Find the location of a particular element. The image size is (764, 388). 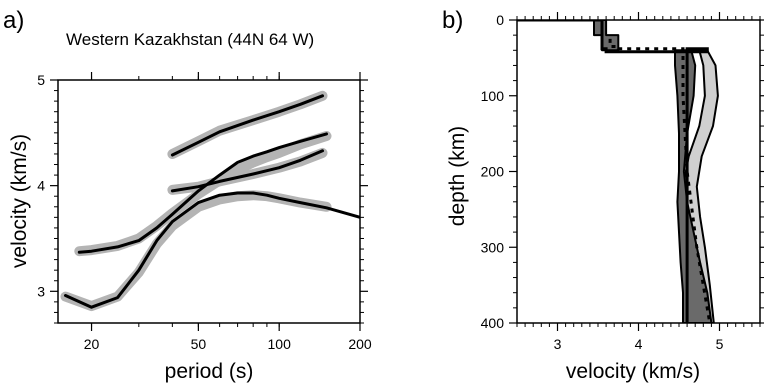

panel-a-xlabel: period (s) is located at coordinates (209, 371).